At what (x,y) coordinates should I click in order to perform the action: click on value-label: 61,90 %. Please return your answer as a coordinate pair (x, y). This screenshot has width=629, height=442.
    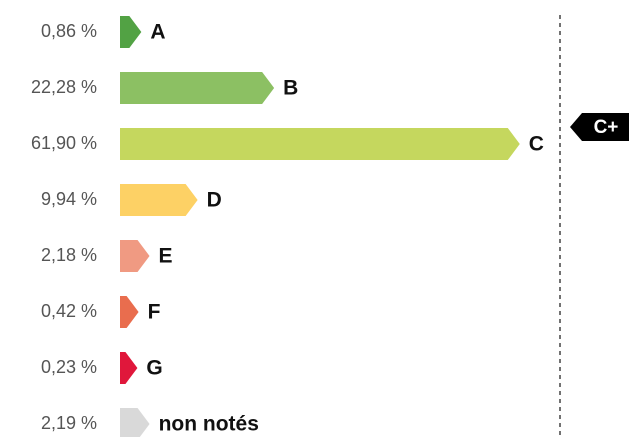
    Looking at the image, I should click on (64, 143).